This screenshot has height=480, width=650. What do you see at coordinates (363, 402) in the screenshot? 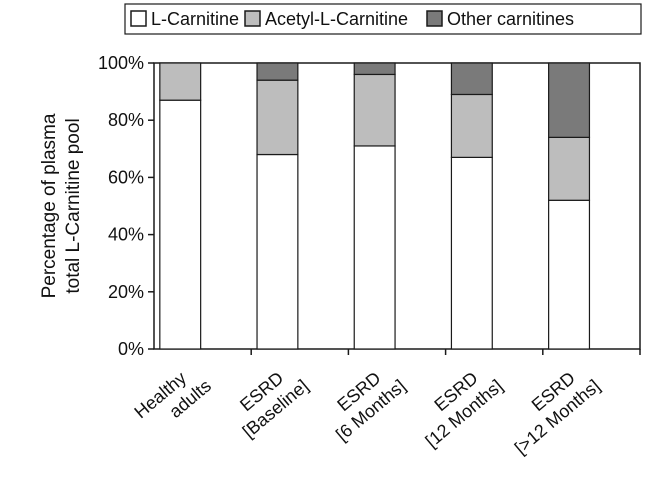
I see `x-category-label: ESRD[6 Months]` at bounding box center [363, 402].